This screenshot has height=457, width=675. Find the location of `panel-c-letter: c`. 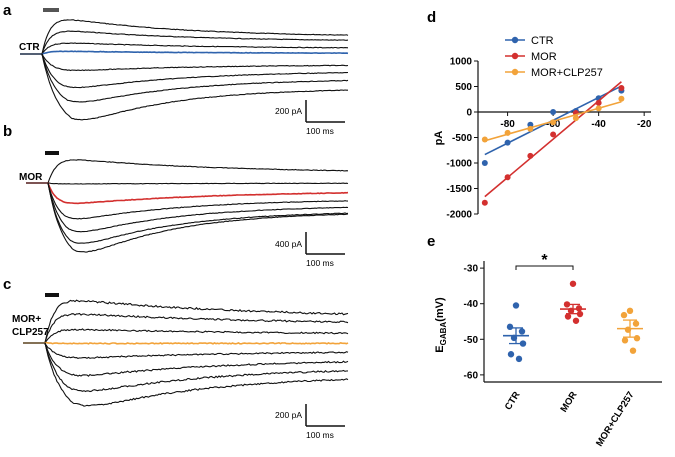

panel-c-letter: c is located at coordinates (7, 284).